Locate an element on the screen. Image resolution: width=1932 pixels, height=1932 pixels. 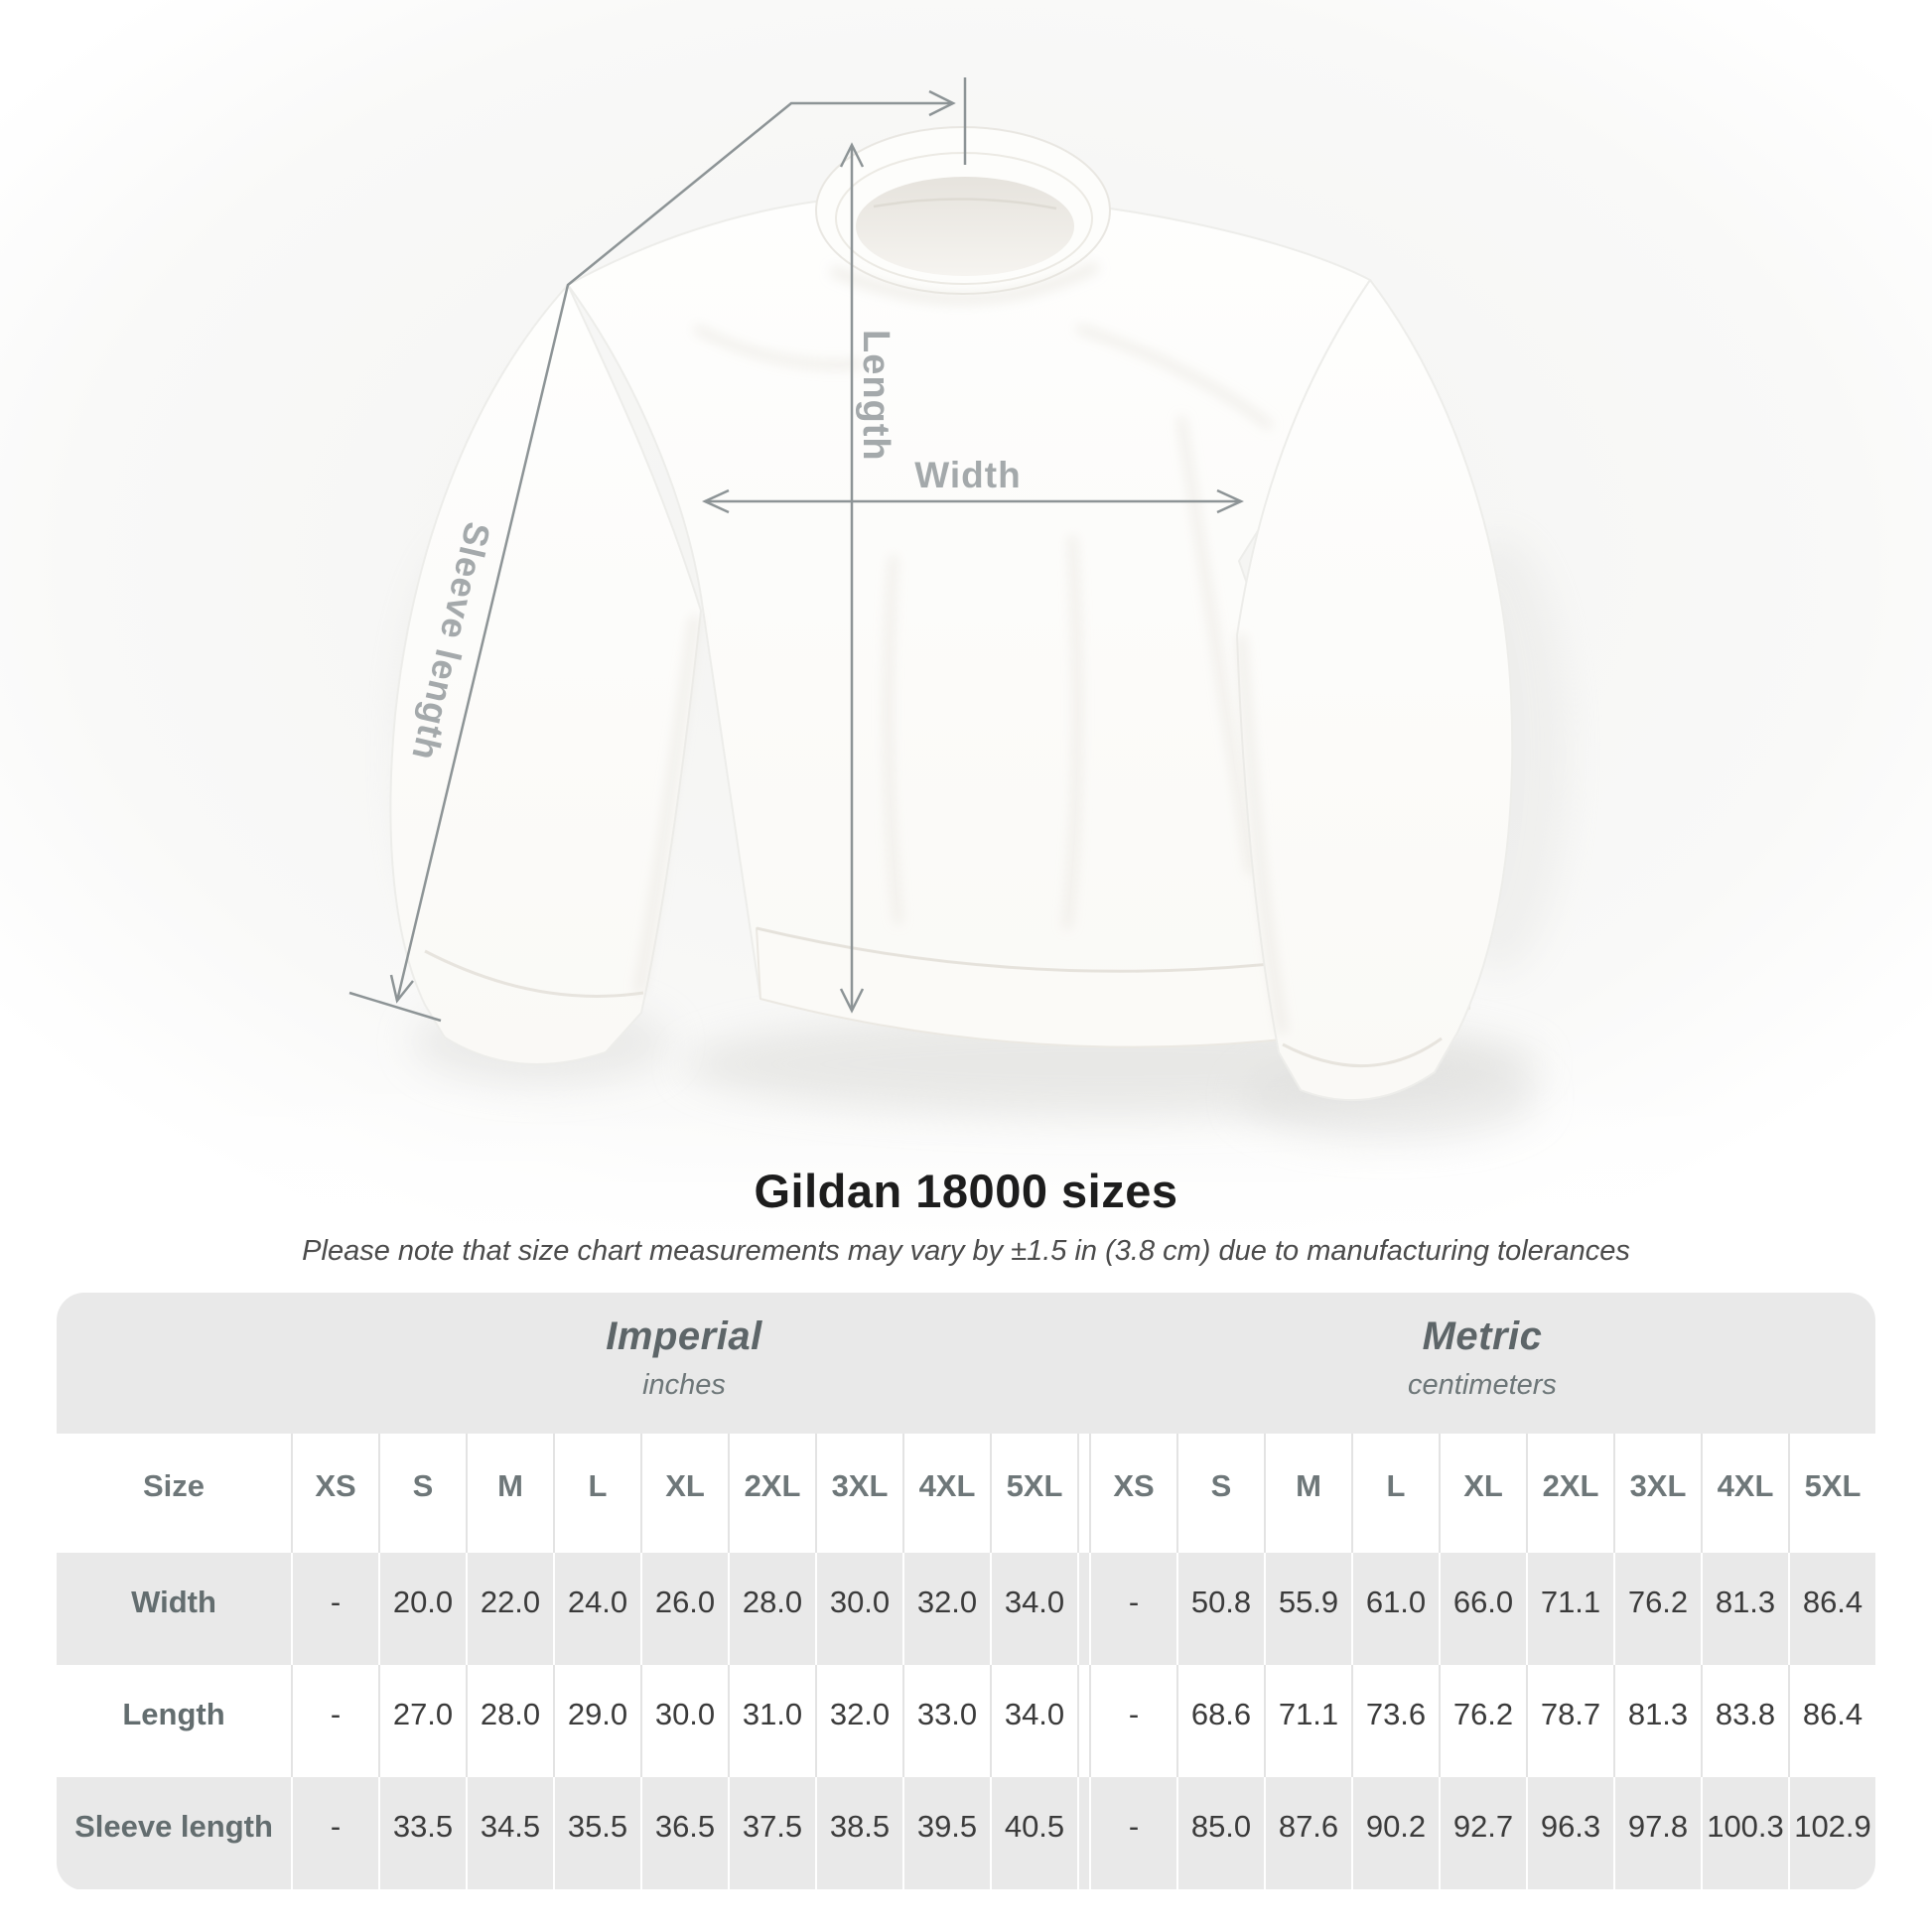
arrowhead-right-icon is located at coordinates (1231, 501).